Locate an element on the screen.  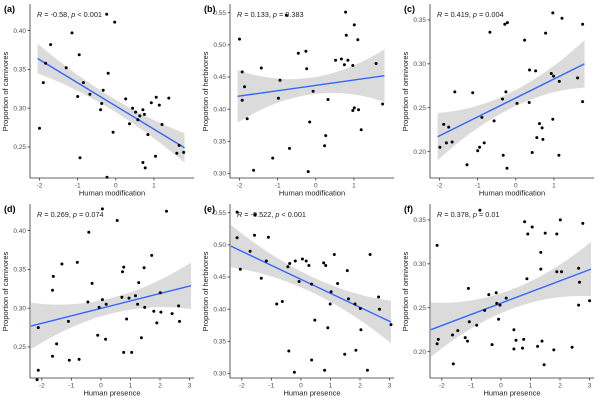
correlation-annotation: R = 0.378, p = 0.01 is located at coordinates (468, 214).